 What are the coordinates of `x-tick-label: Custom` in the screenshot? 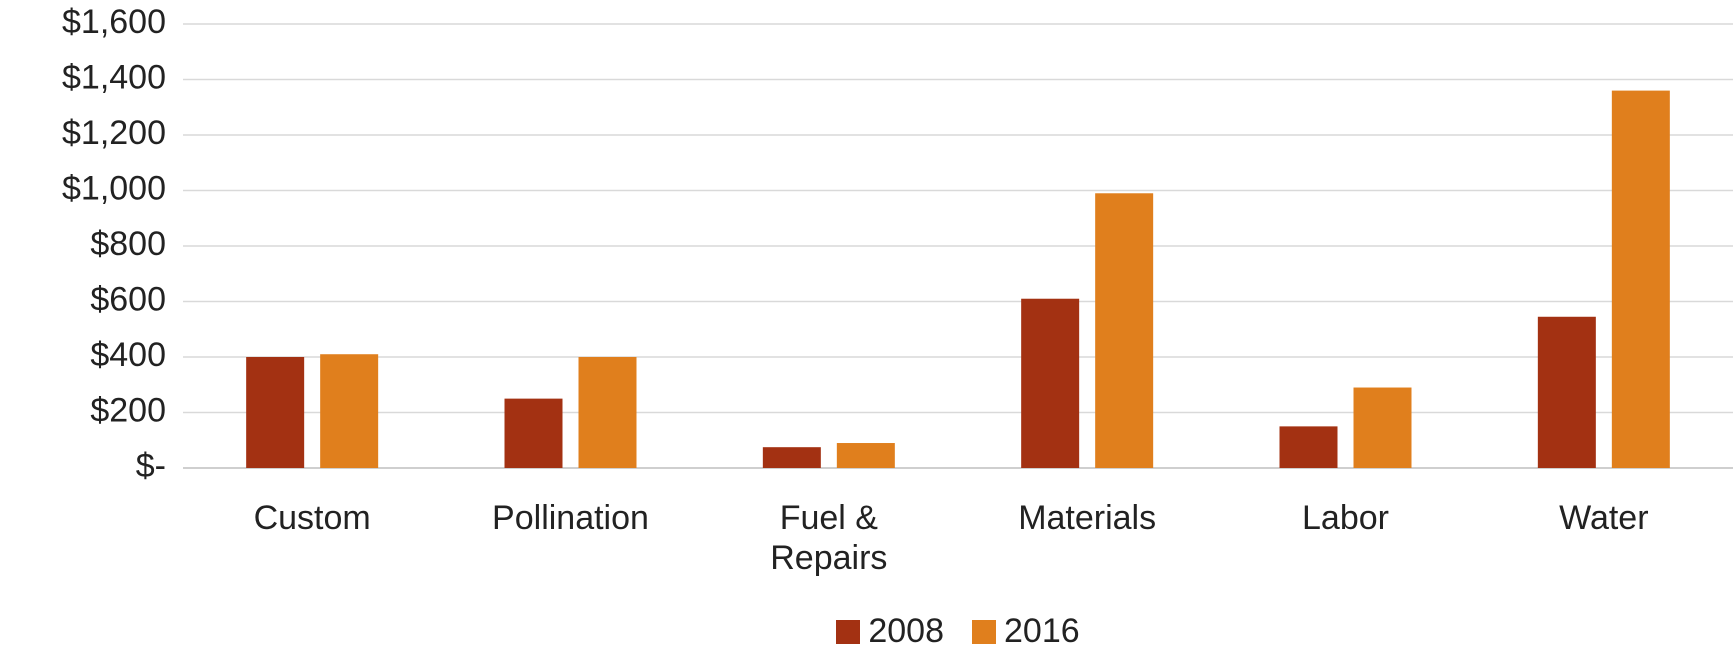 It's located at (312, 518).